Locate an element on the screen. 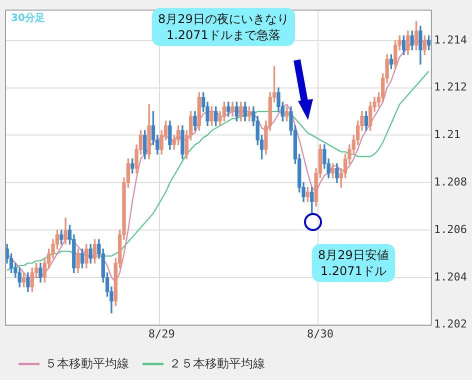  y-tick-label: 1.204 is located at coordinates (451, 277).